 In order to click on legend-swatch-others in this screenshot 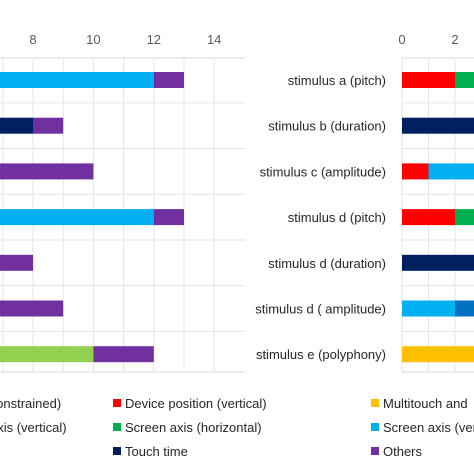, I will do `click(375, 451)`.